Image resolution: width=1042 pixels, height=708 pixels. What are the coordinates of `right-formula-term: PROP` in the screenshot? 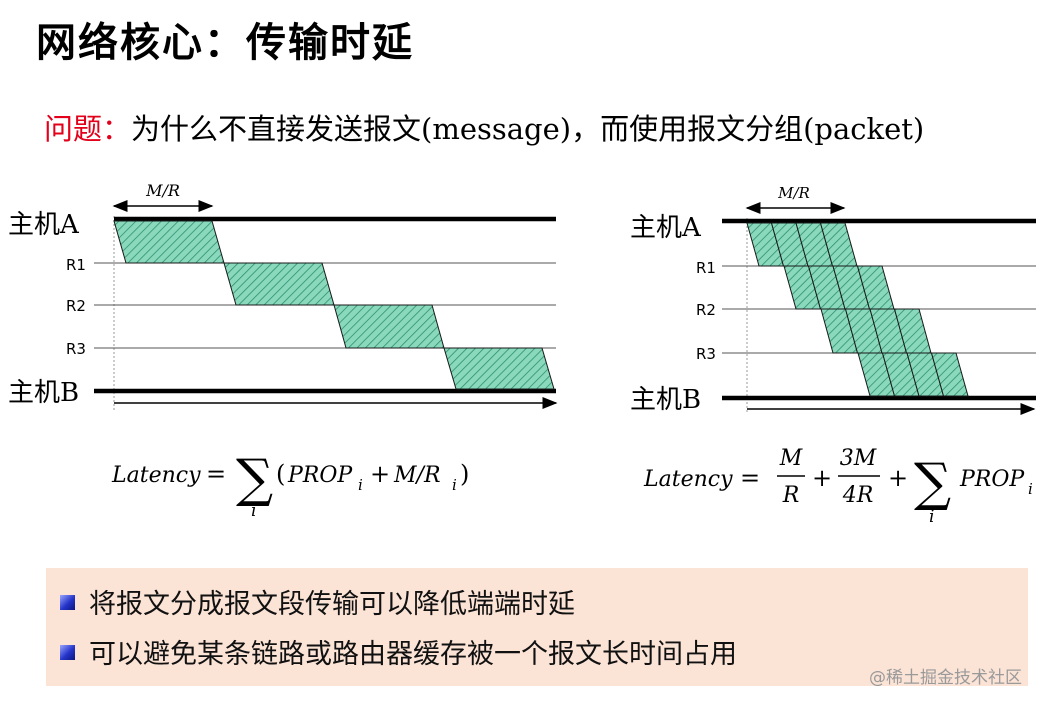 It's located at (992, 479).